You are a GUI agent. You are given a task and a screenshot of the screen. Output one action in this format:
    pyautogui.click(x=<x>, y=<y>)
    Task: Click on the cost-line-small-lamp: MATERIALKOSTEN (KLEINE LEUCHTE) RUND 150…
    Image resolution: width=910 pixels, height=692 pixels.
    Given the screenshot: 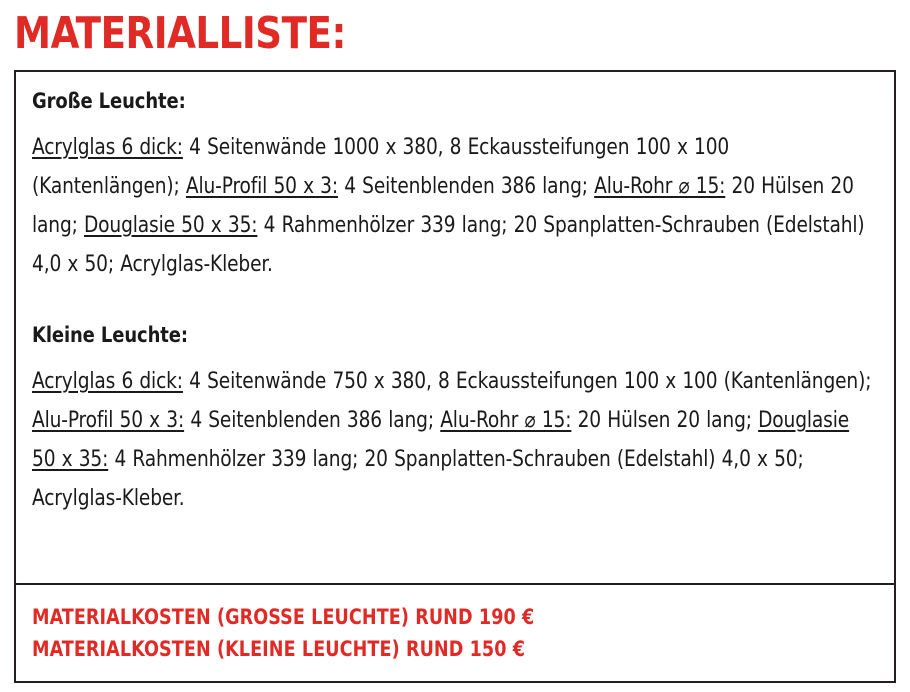 What is the action you would take?
    pyautogui.click(x=279, y=649)
    